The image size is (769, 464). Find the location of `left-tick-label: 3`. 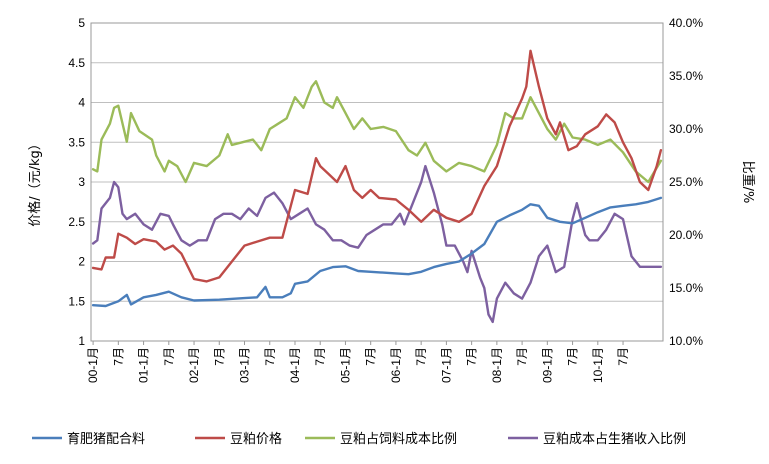

left-tick-label: 3 is located at coordinates (81, 182).